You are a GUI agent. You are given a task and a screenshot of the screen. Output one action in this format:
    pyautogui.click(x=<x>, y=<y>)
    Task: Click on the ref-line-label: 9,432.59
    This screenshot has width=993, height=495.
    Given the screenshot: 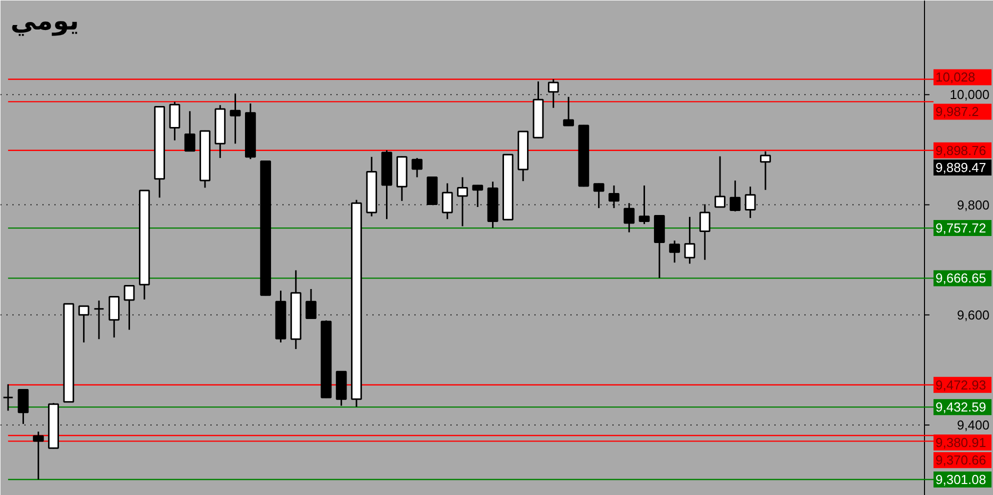 What is the action you would take?
    pyautogui.click(x=961, y=407)
    